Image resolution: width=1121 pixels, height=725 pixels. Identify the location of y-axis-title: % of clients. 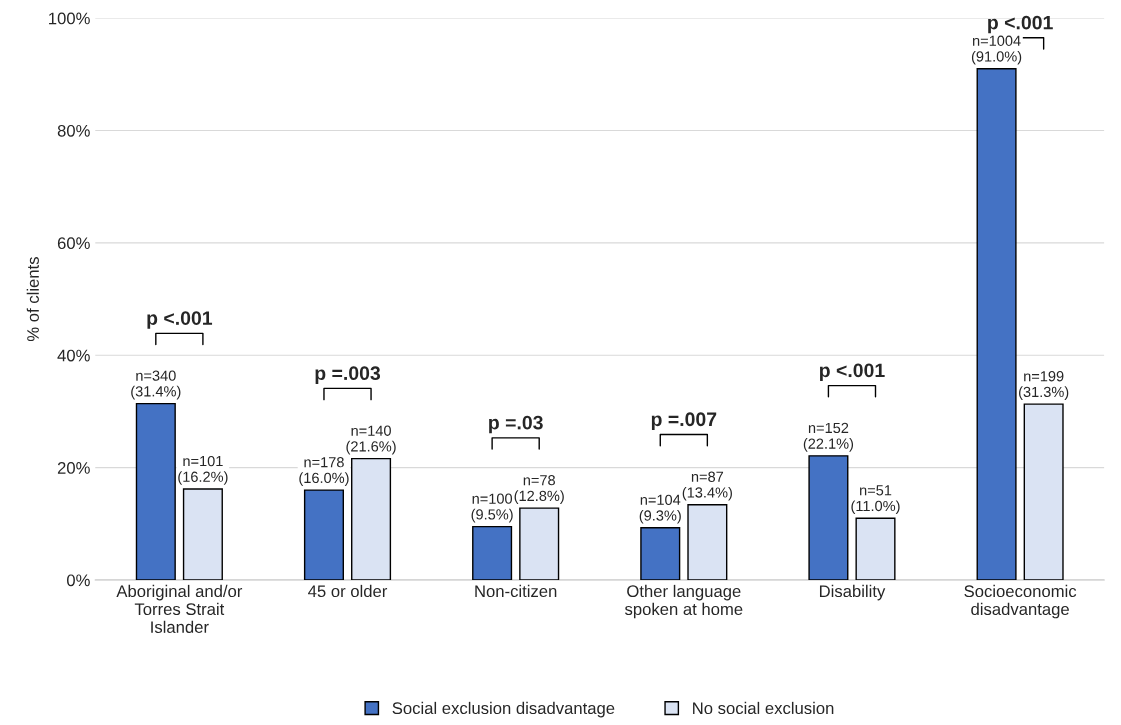
(32, 299).